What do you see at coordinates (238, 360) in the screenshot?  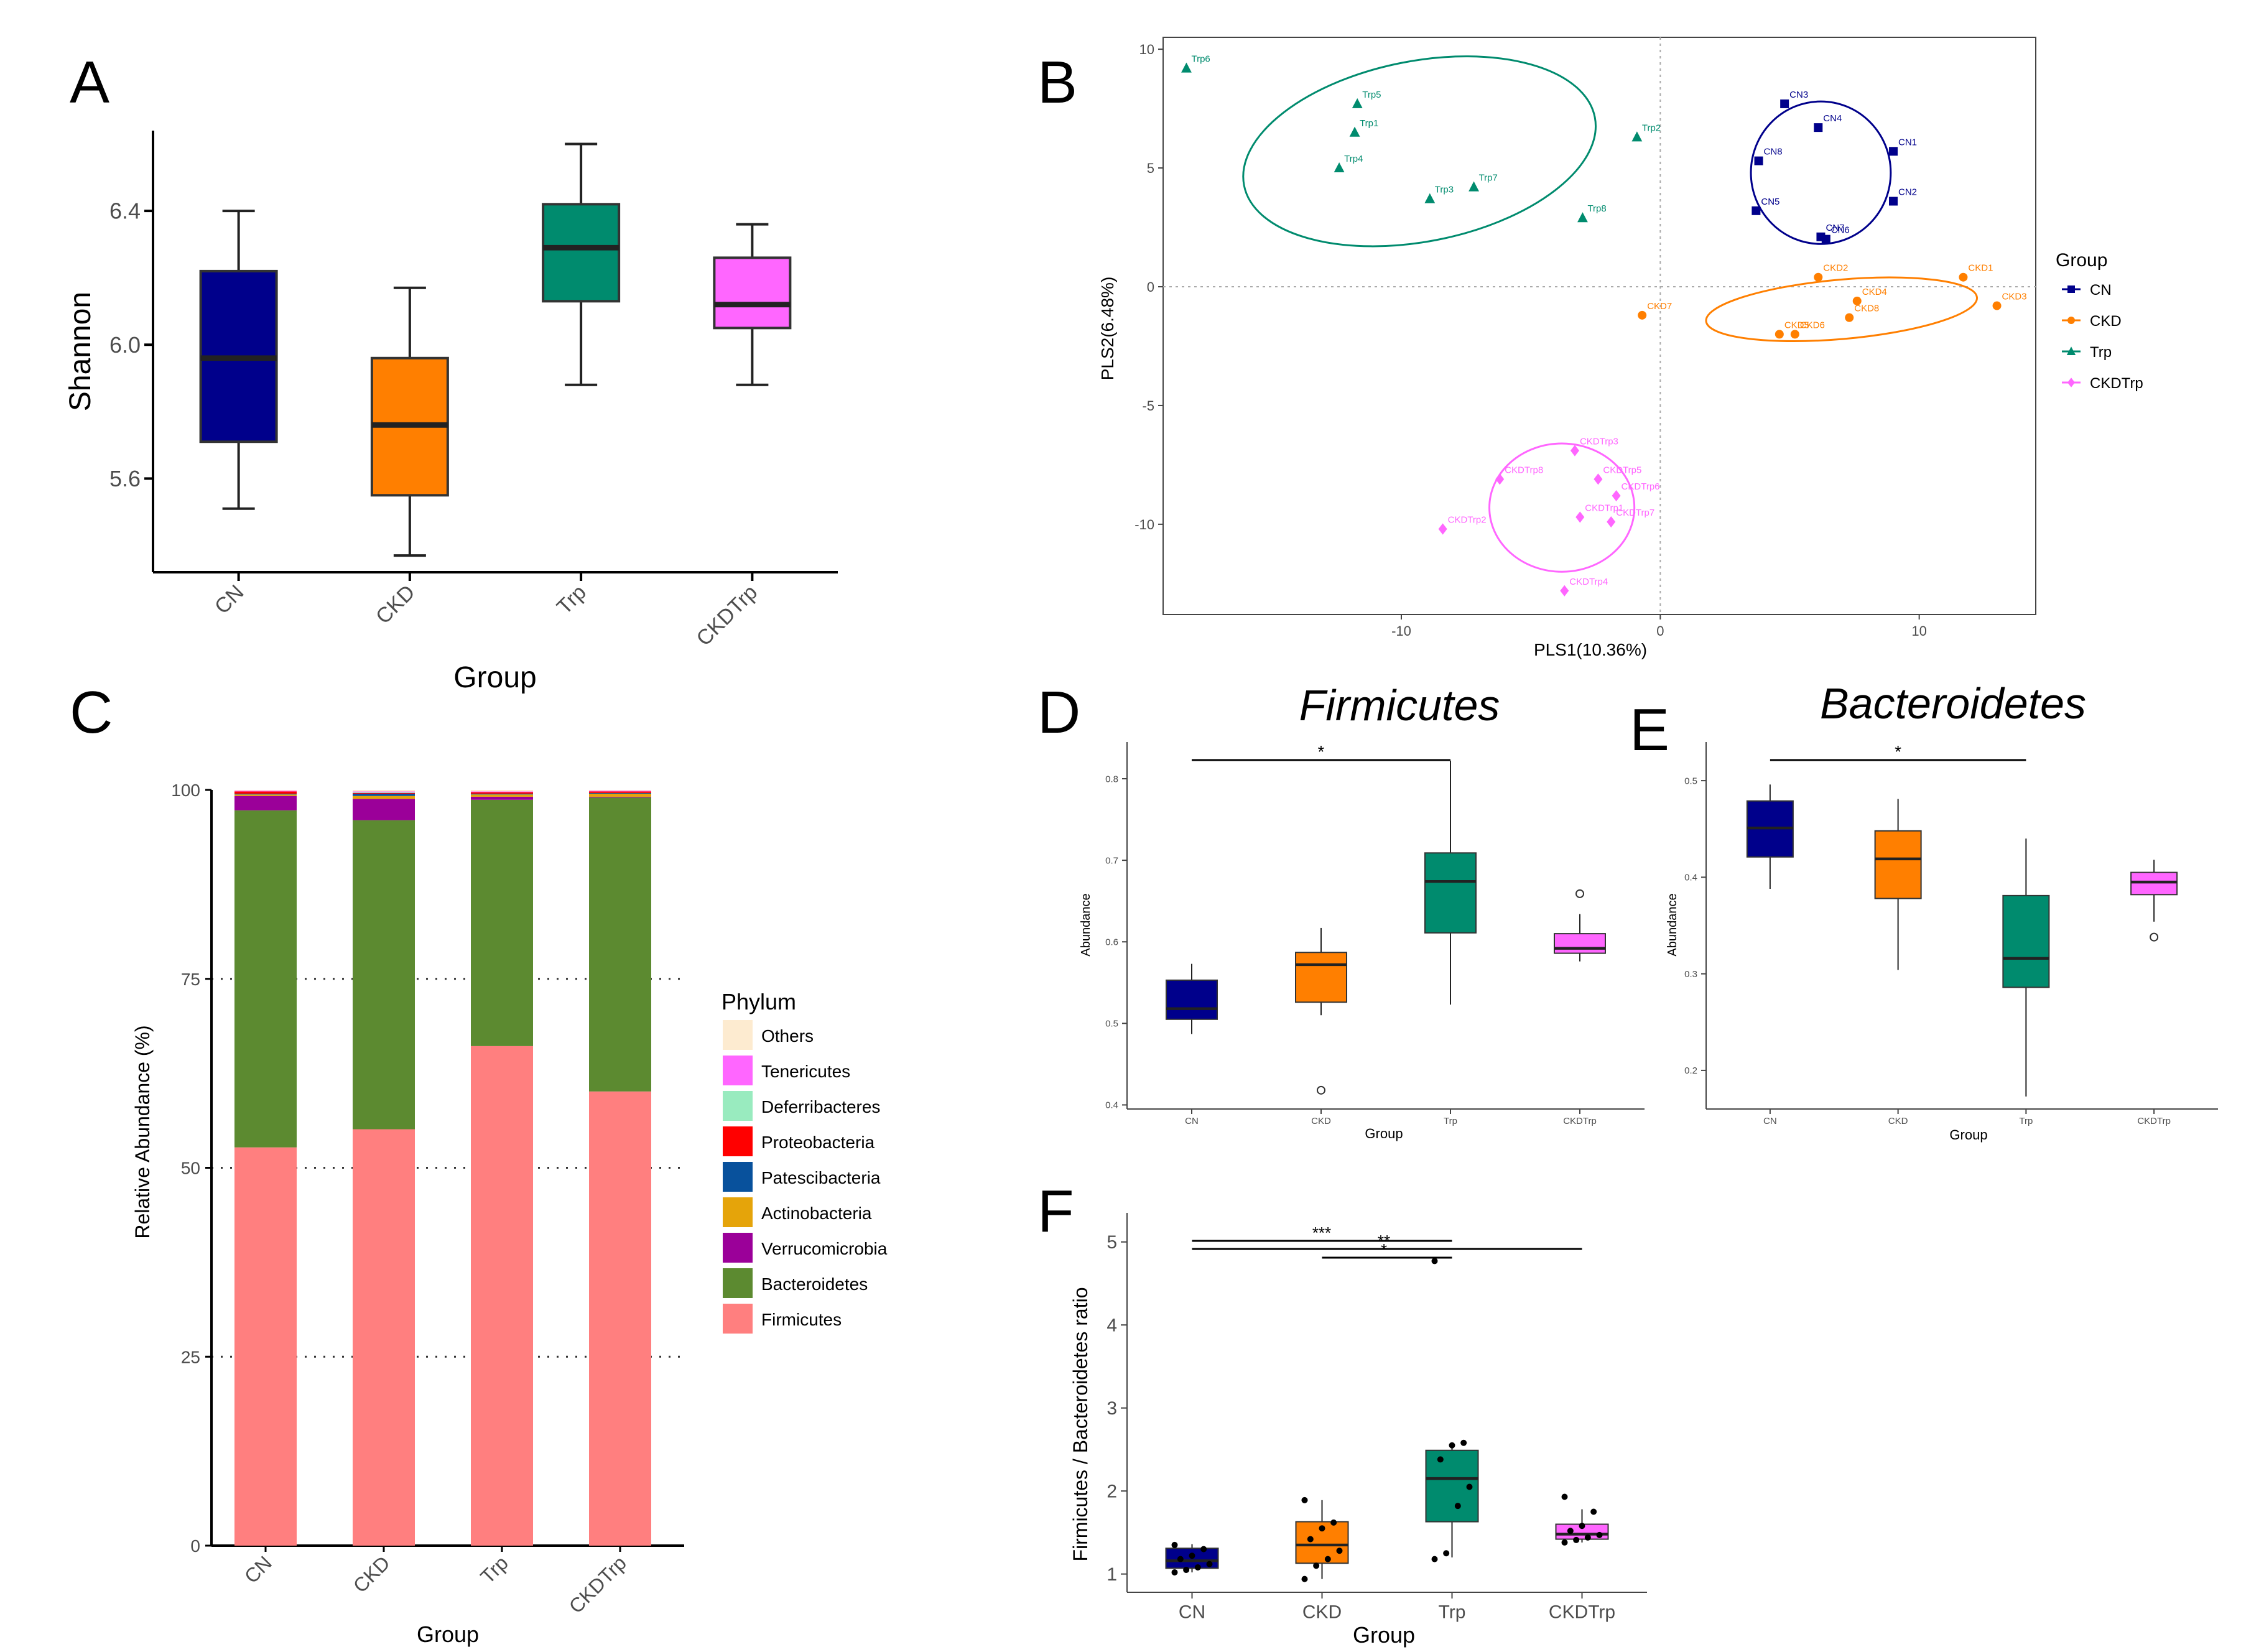 I see `box-CN` at bounding box center [238, 360].